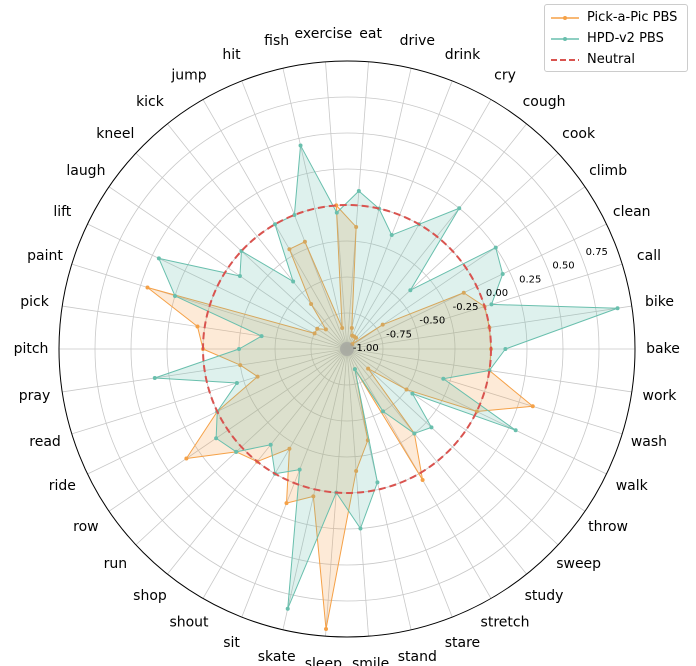 This screenshot has height=666, width=696. I want to click on center-hub, so click(347, 349).